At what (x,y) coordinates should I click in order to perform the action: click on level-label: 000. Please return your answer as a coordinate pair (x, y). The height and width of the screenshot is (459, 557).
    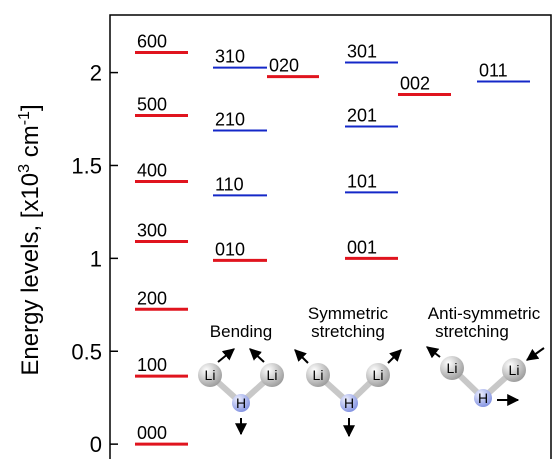
    Looking at the image, I should click on (152, 433).